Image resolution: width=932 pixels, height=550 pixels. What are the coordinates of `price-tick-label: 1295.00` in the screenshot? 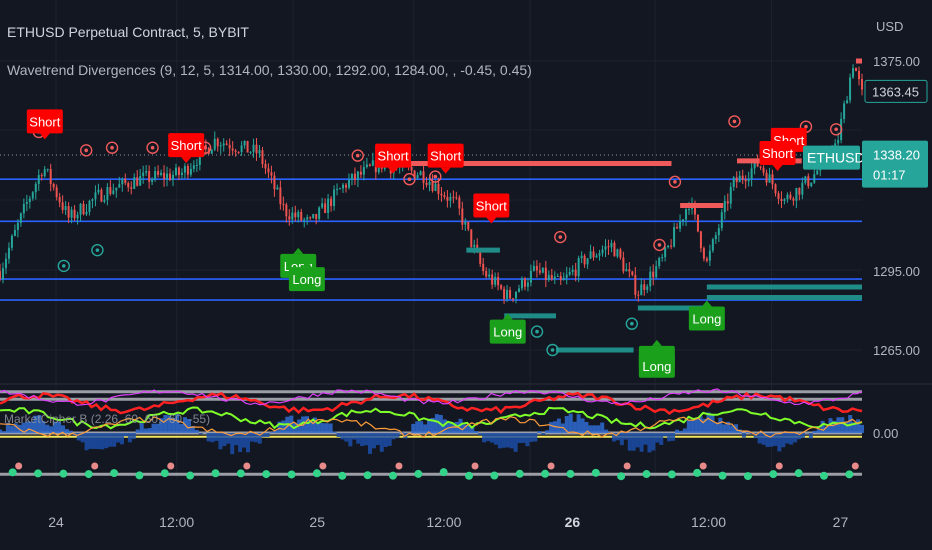 It's located at (896, 271).